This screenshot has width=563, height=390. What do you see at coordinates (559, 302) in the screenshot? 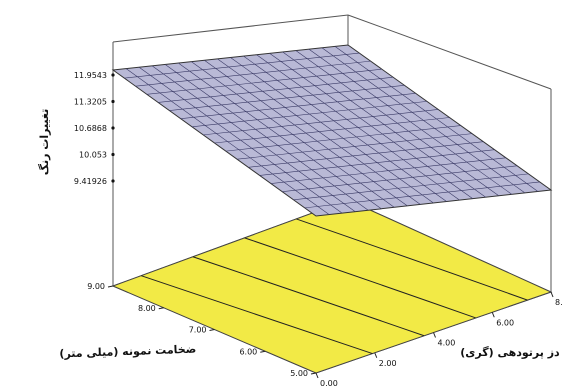
I see `x-tick-label: 8.00` at bounding box center [559, 302].